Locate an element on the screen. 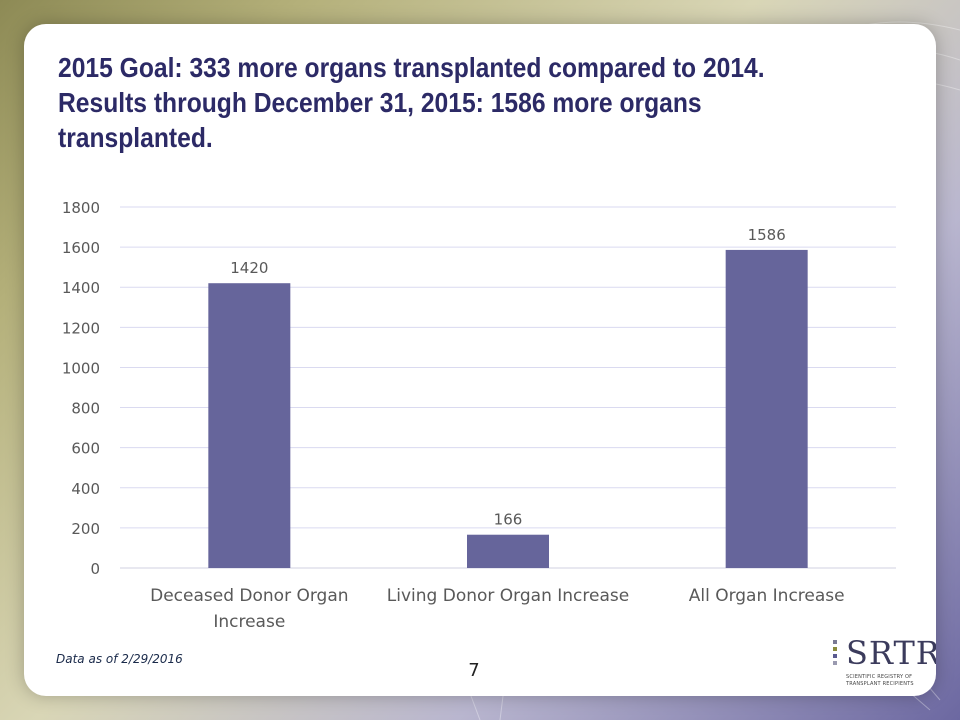 This screenshot has width=960, height=720. x-category-label: All Organ Increase is located at coordinates (767, 596).